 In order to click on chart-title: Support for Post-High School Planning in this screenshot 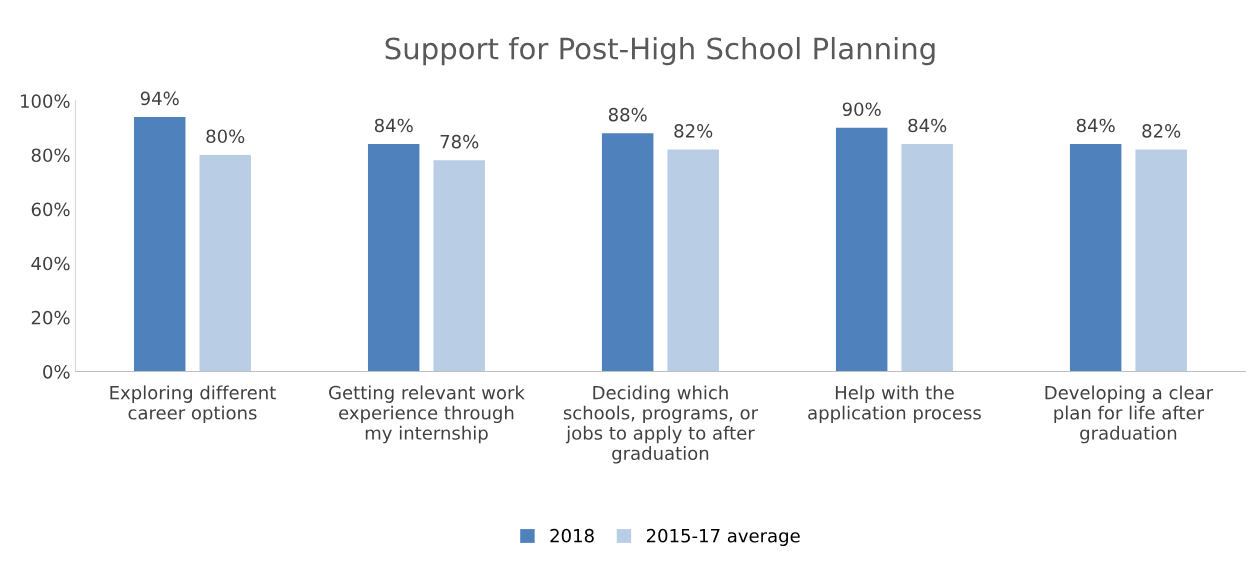, I will do `click(660, 51)`.